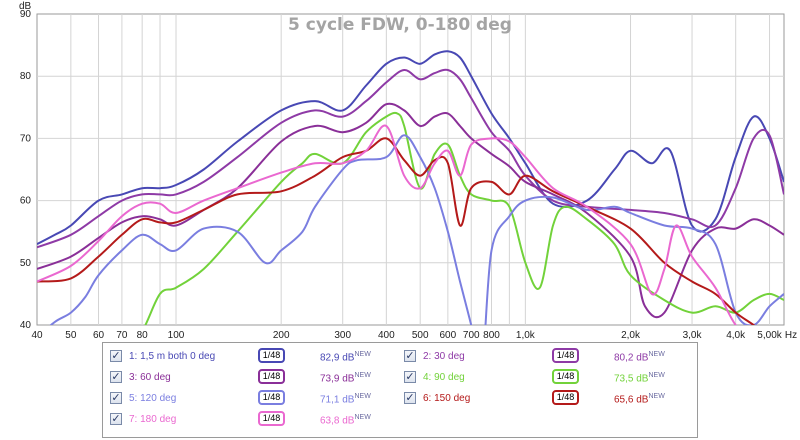  Describe the element at coordinates (26, 14) in the screenshot. I see `y-tick-label: 90` at that location.